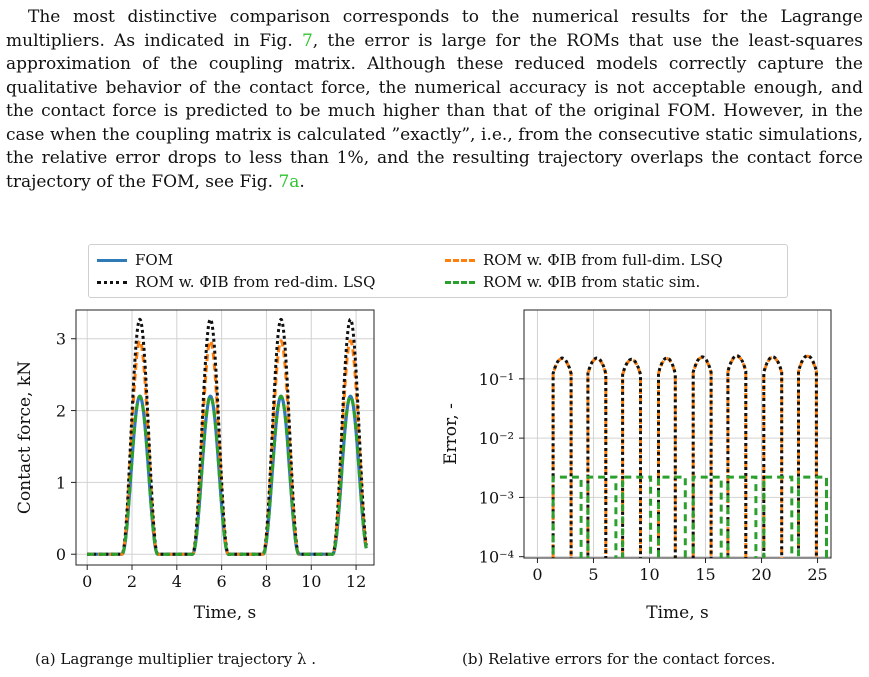  What do you see at coordinates (593, 574) in the screenshot?
I see `x-tick-label: 5` at bounding box center [593, 574].